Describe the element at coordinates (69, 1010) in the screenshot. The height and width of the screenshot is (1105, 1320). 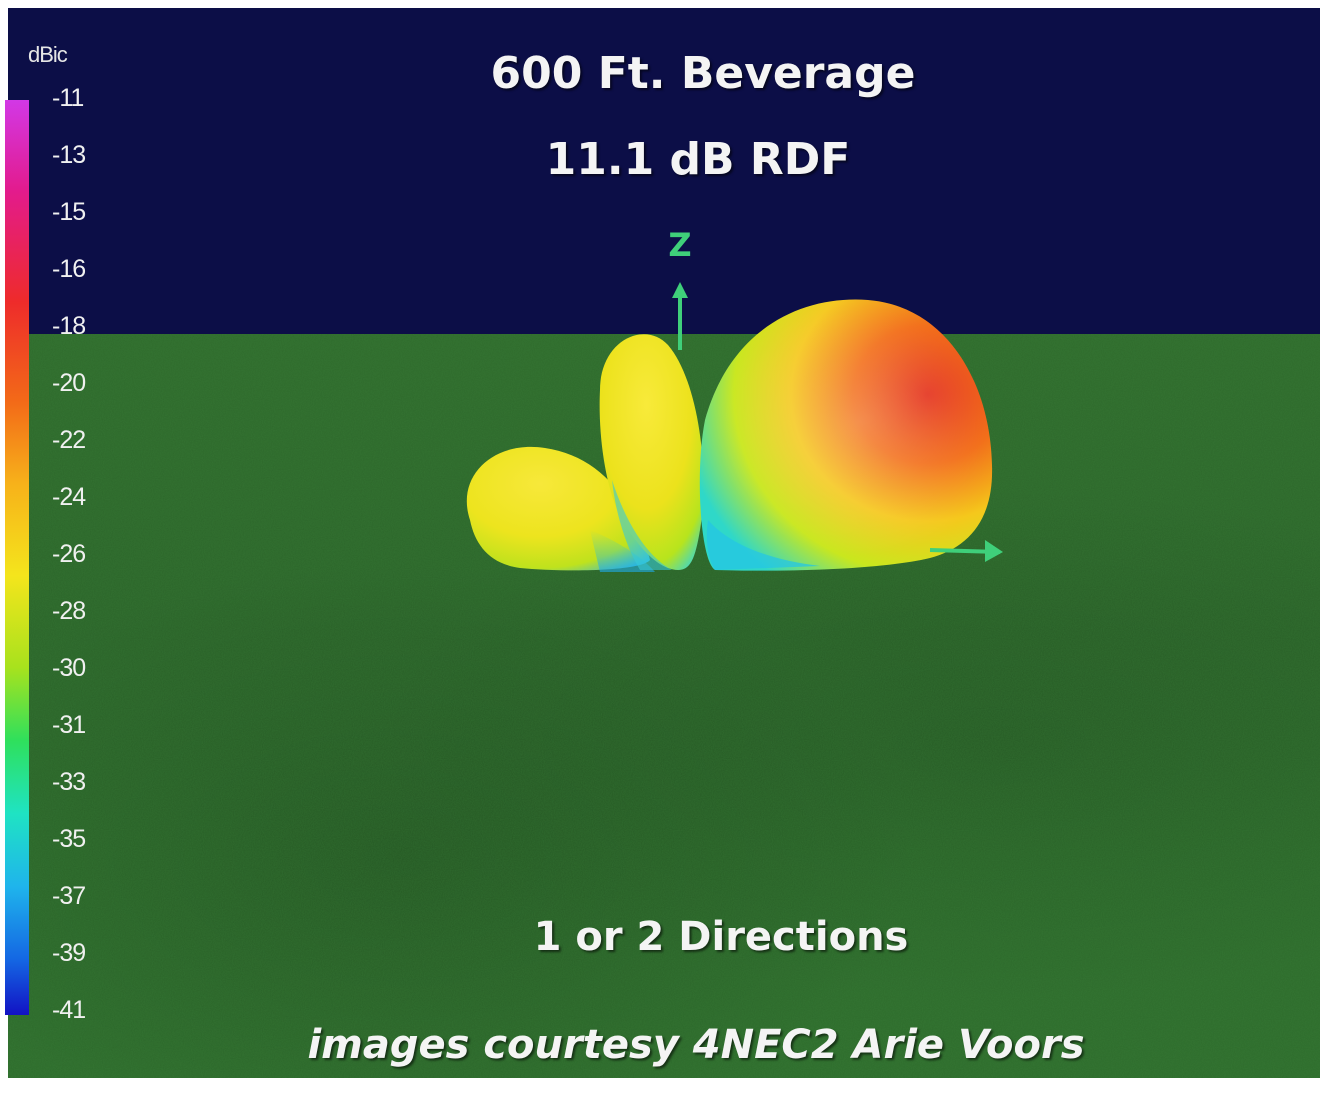
I see `color-scale-tick: -41` at that location.